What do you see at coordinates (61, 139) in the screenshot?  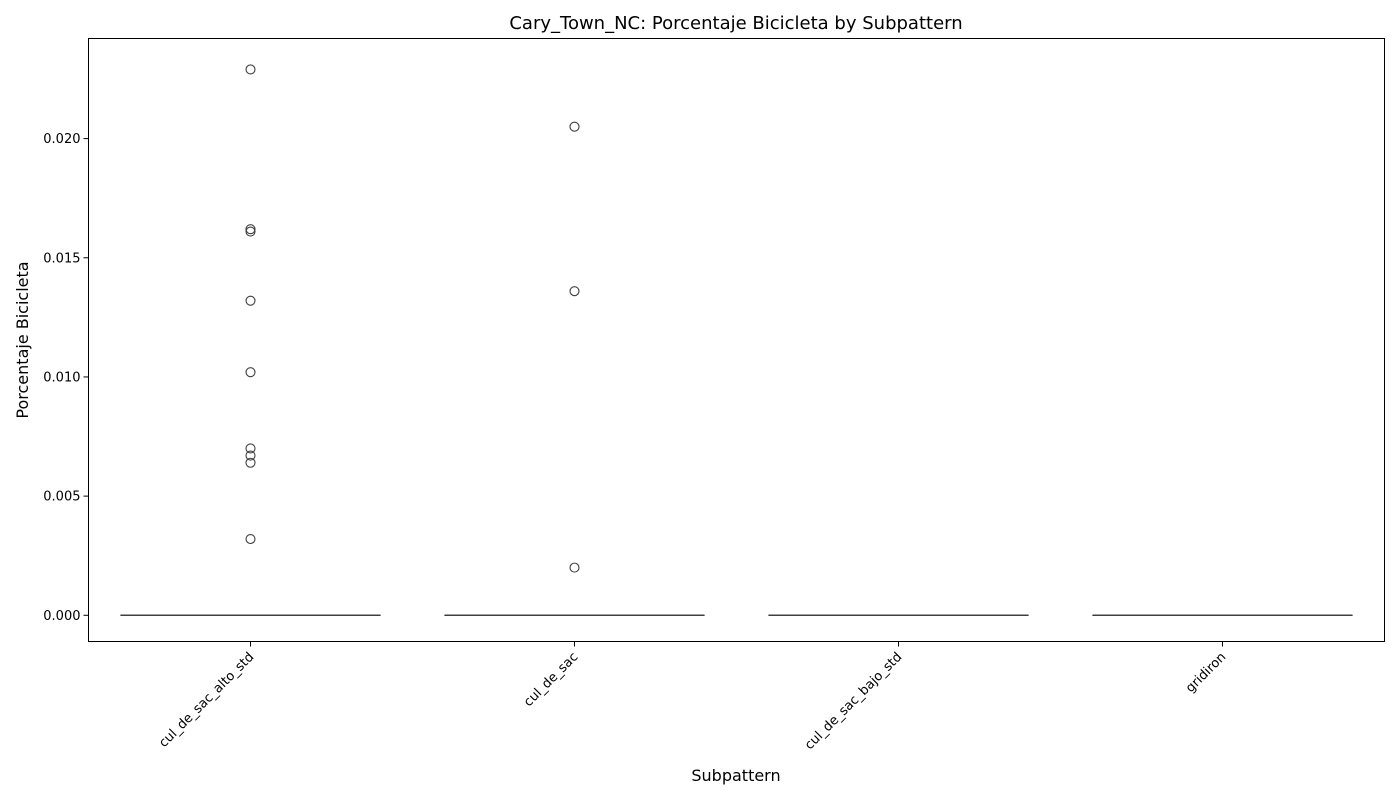 I see `y-tick-label: 0.020` at bounding box center [61, 139].